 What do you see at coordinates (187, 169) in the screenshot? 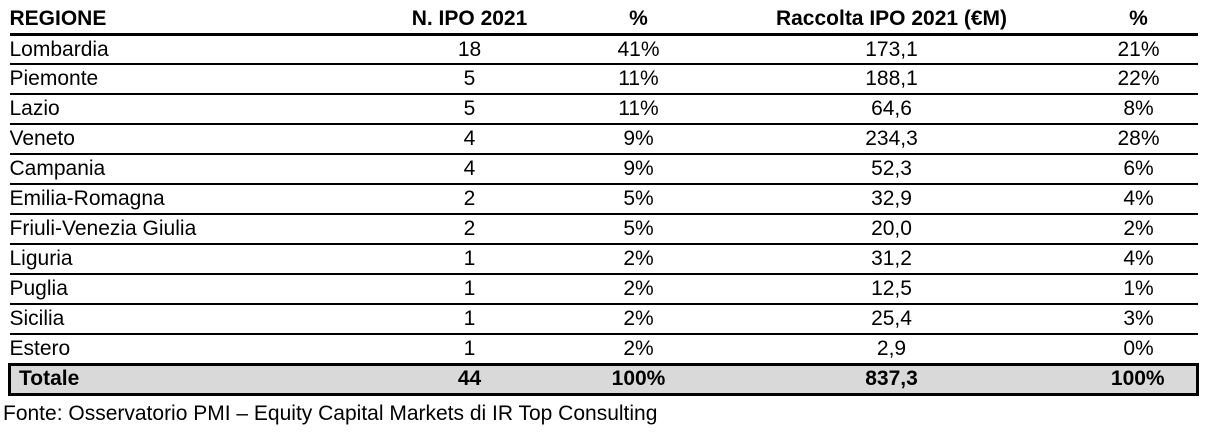
I see `cell-region: Campania` at bounding box center [187, 169].